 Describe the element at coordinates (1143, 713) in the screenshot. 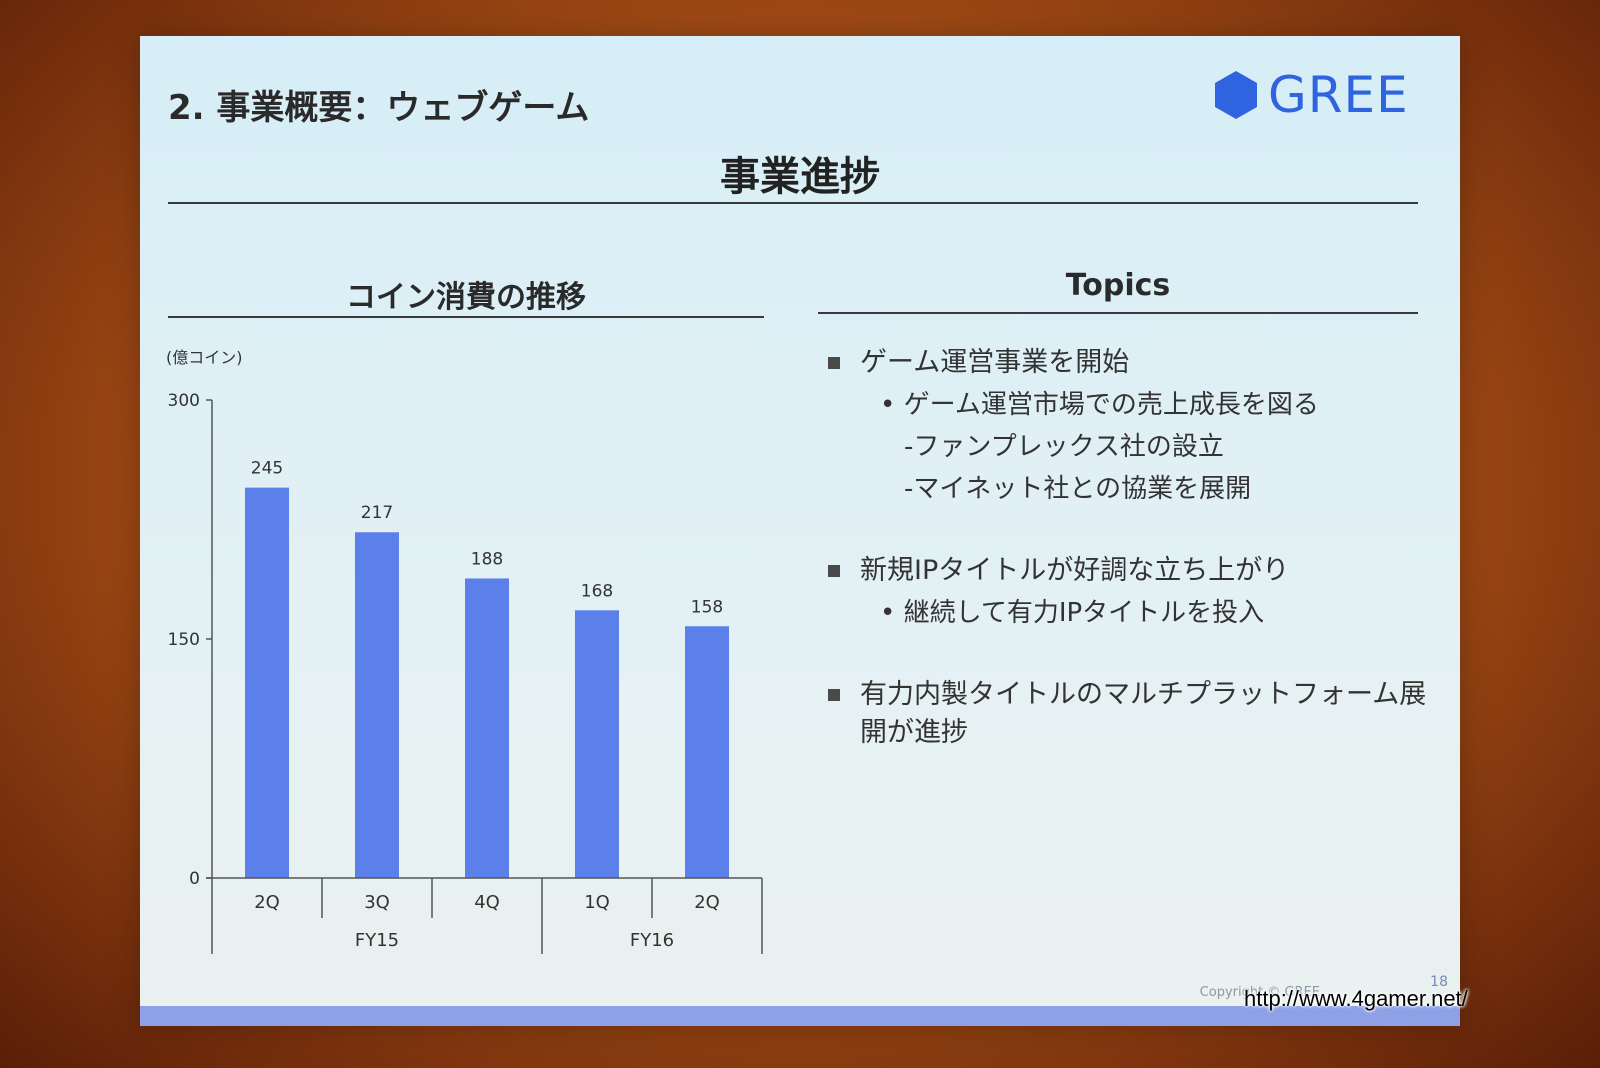

I see `topic-text: 有力内製タイトルのマルチプラットフォーム展開が進捗` at that location.